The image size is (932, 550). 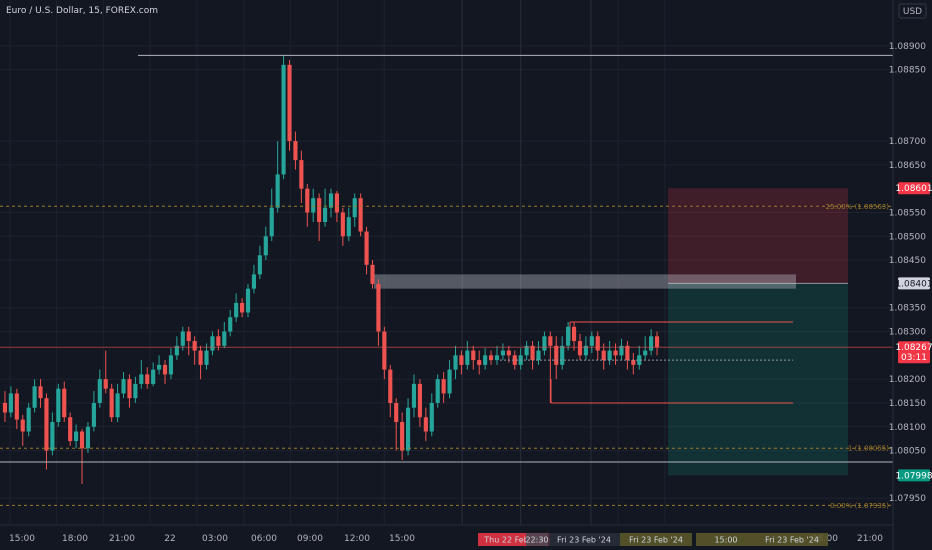 I want to click on time-tick-label: 12:00, so click(x=357, y=539).